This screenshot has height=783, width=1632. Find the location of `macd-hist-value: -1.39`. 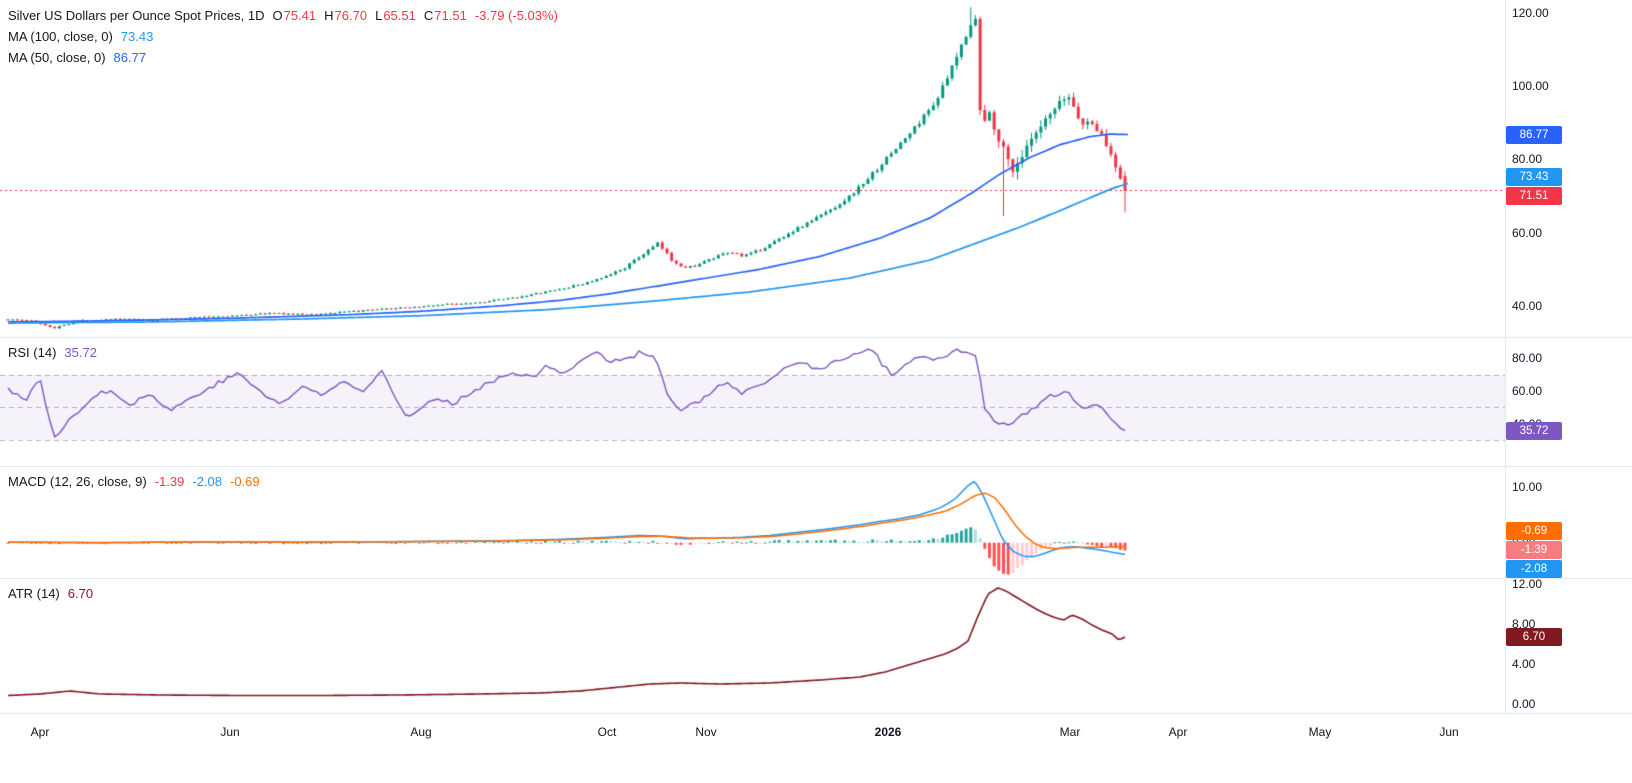

macd-hist-value: -1.39 is located at coordinates (169, 481).